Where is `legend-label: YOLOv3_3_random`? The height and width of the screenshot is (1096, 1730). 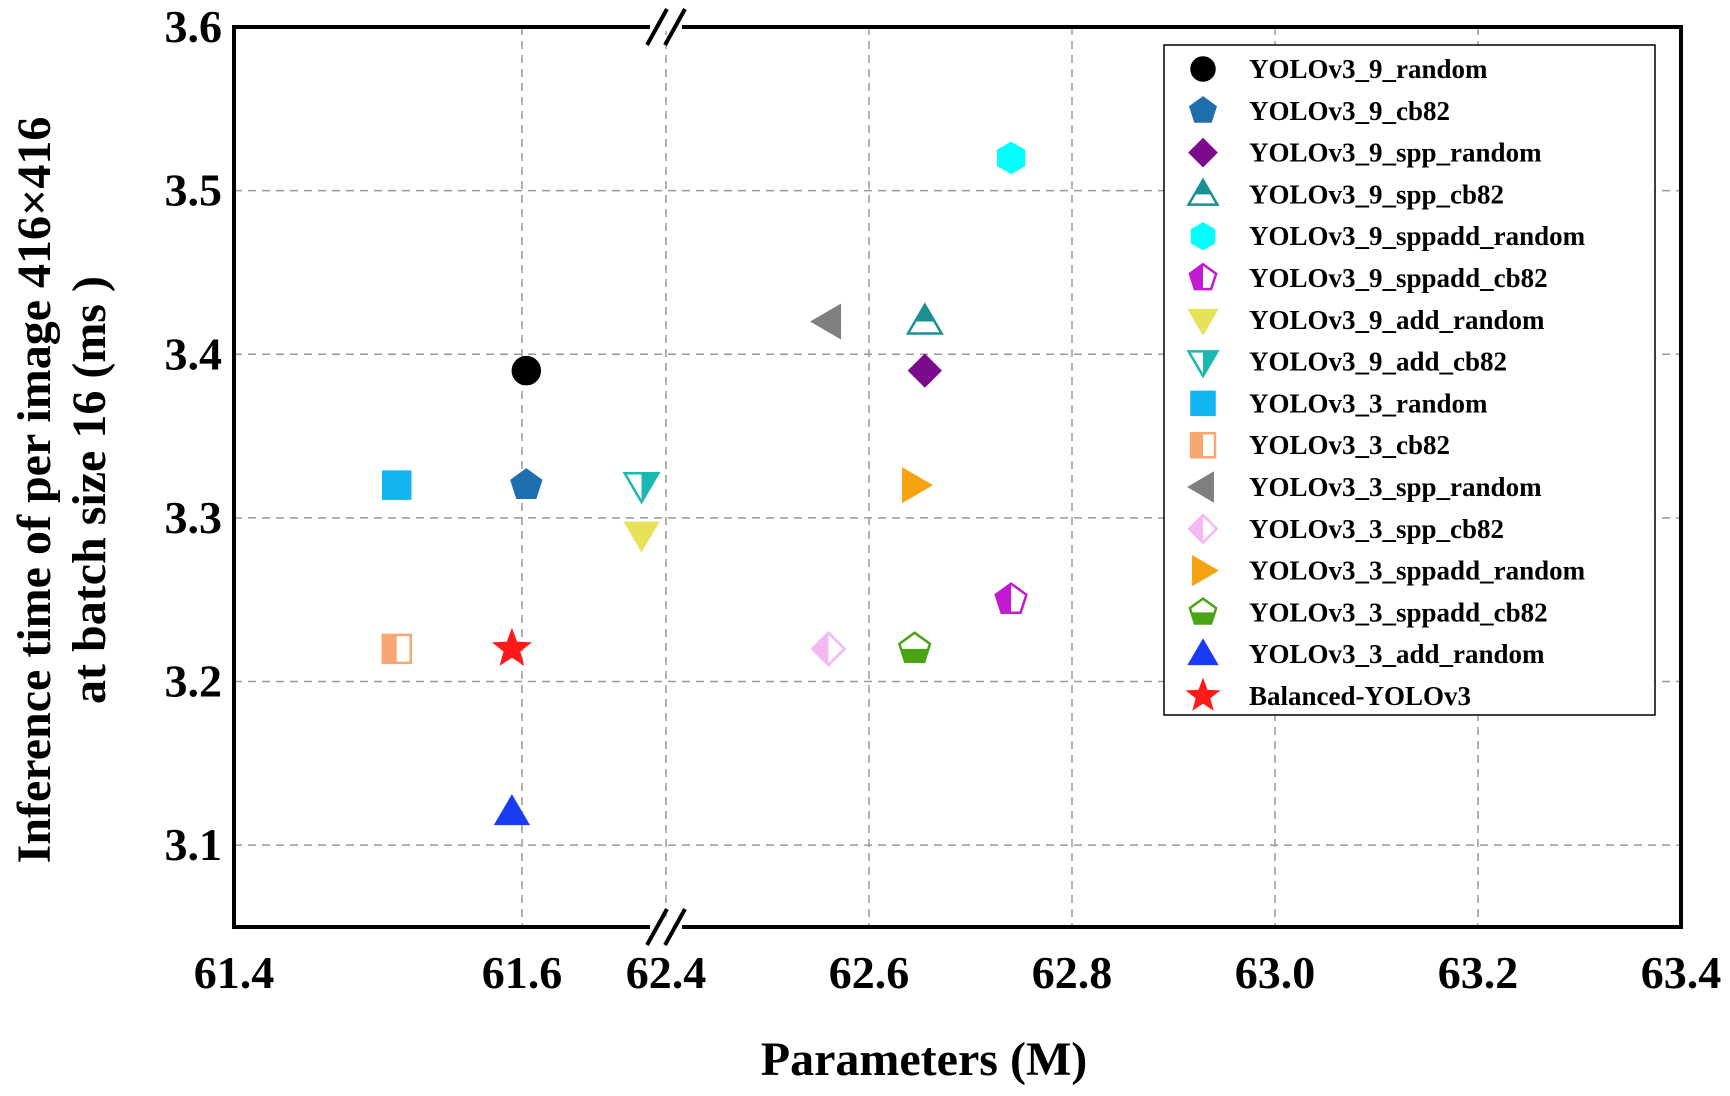
legend-label: YOLOv3_3_random is located at coordinates (1368, 403).